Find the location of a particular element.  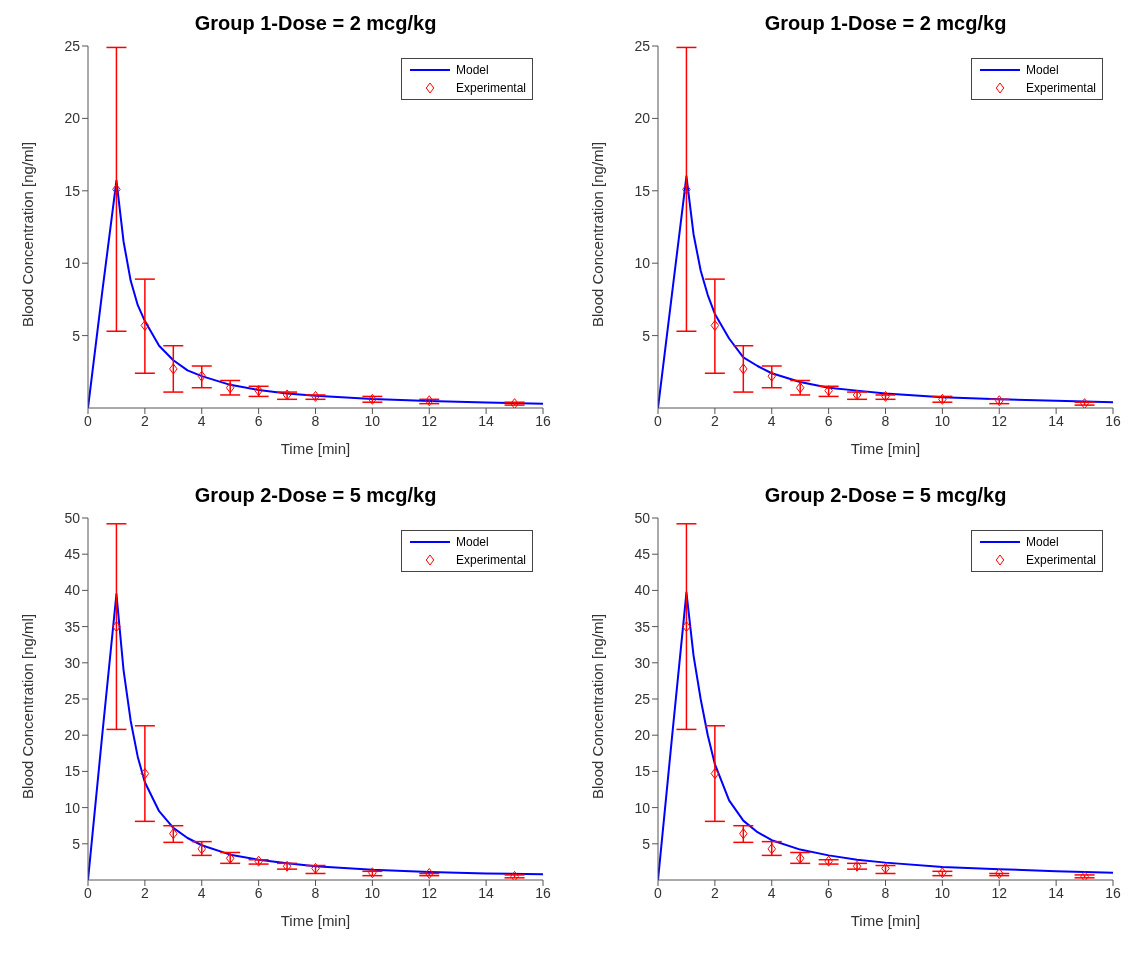

y-tick-label: 35 is located at coordinates (72, 626).